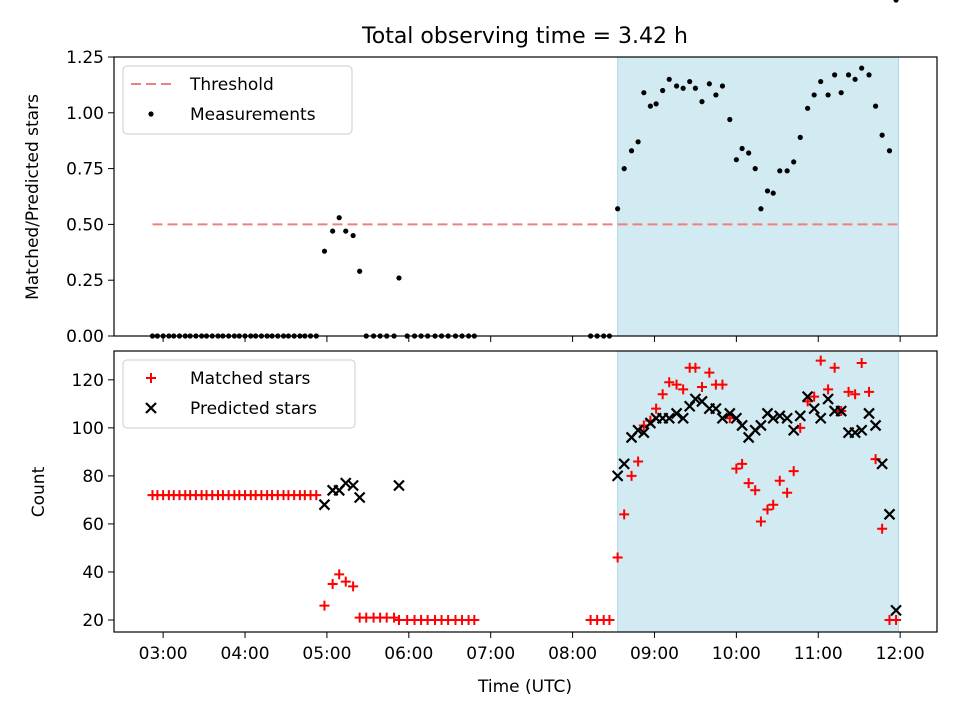 The height and width of the screenshot is (720, 960). Describe the element at coordinates (88, 429) in the screenshot. I see `y-tick-label: 100` at that location.